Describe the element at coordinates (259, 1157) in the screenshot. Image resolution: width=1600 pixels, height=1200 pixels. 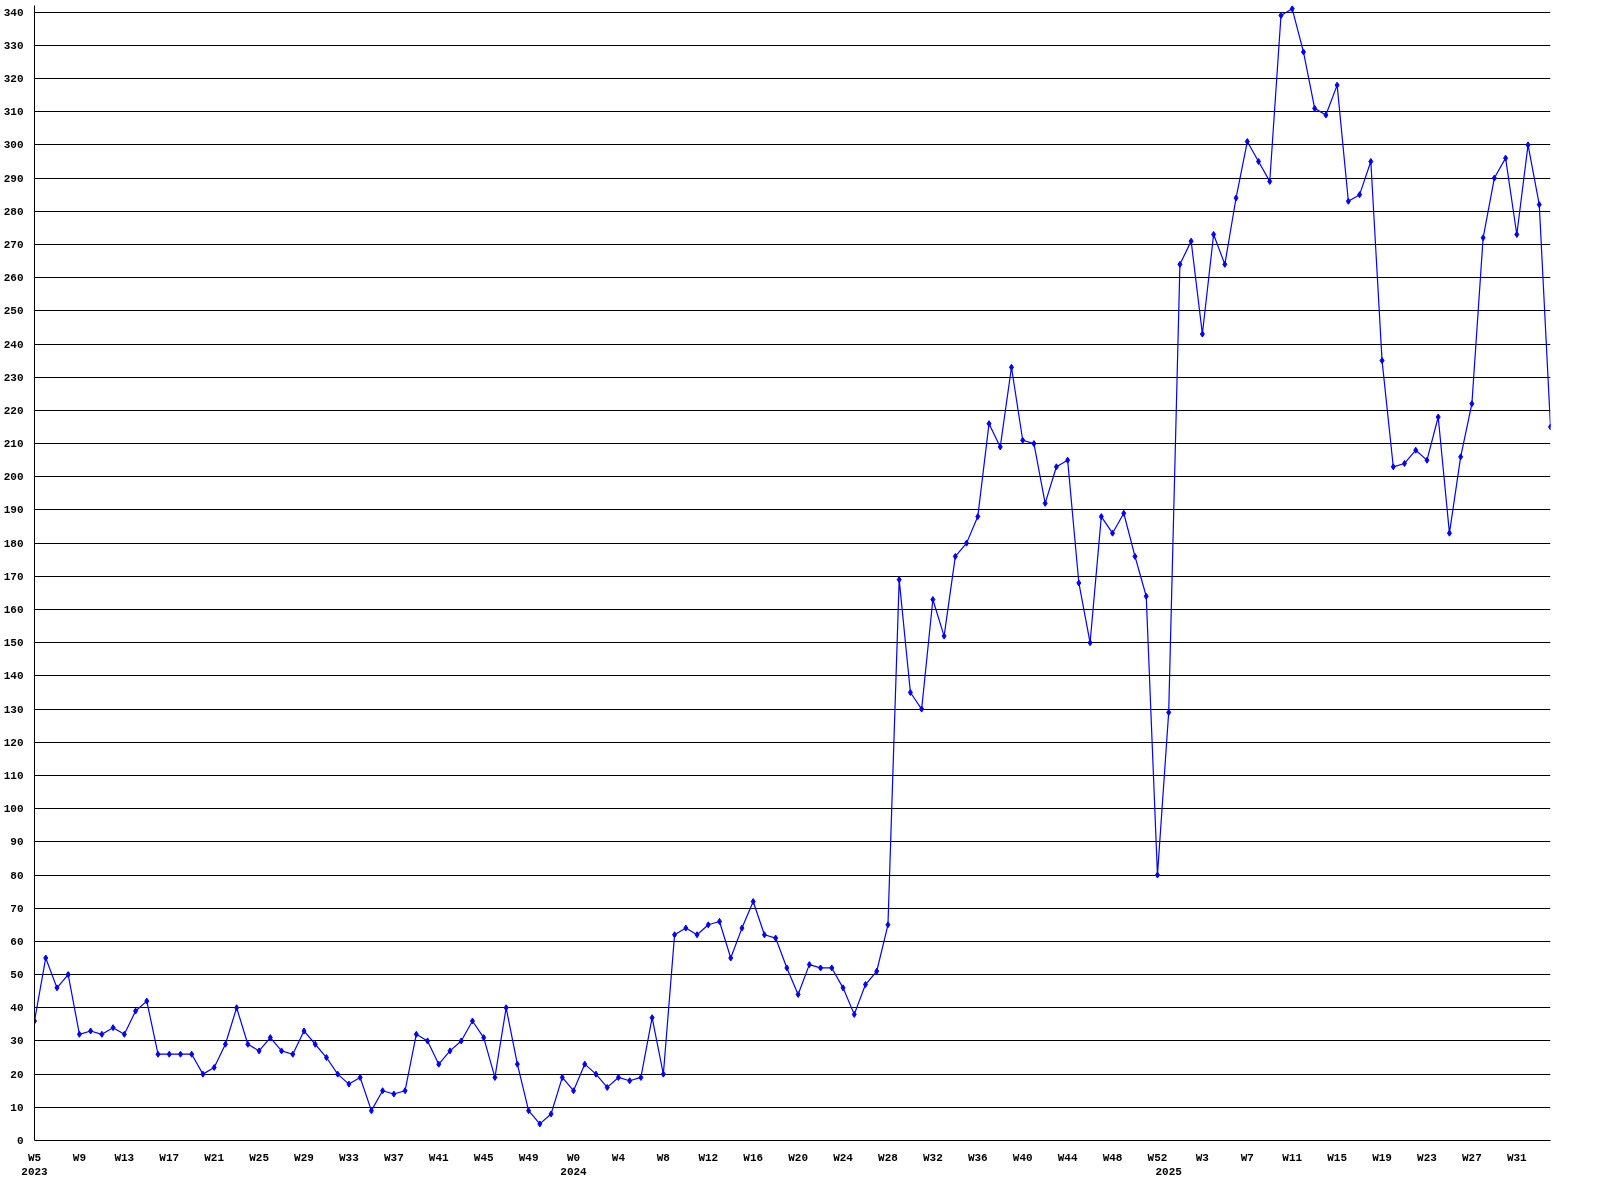
I see `x-tick-label: W25` at that location.